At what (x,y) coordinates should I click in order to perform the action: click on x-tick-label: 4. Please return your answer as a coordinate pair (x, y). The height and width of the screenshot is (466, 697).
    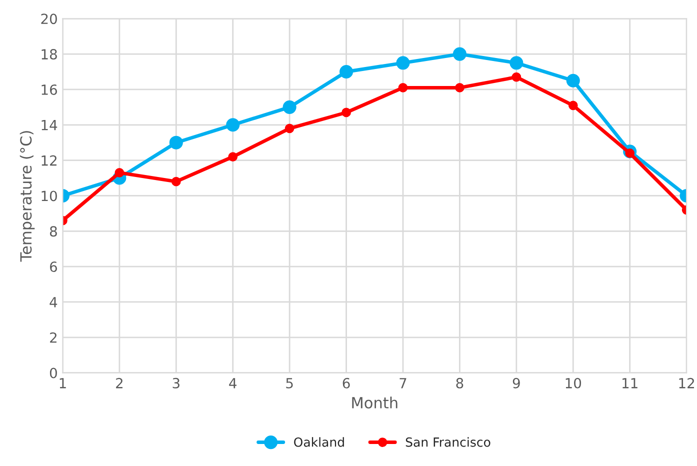
    Looking at the image, I should click on (232, 383).